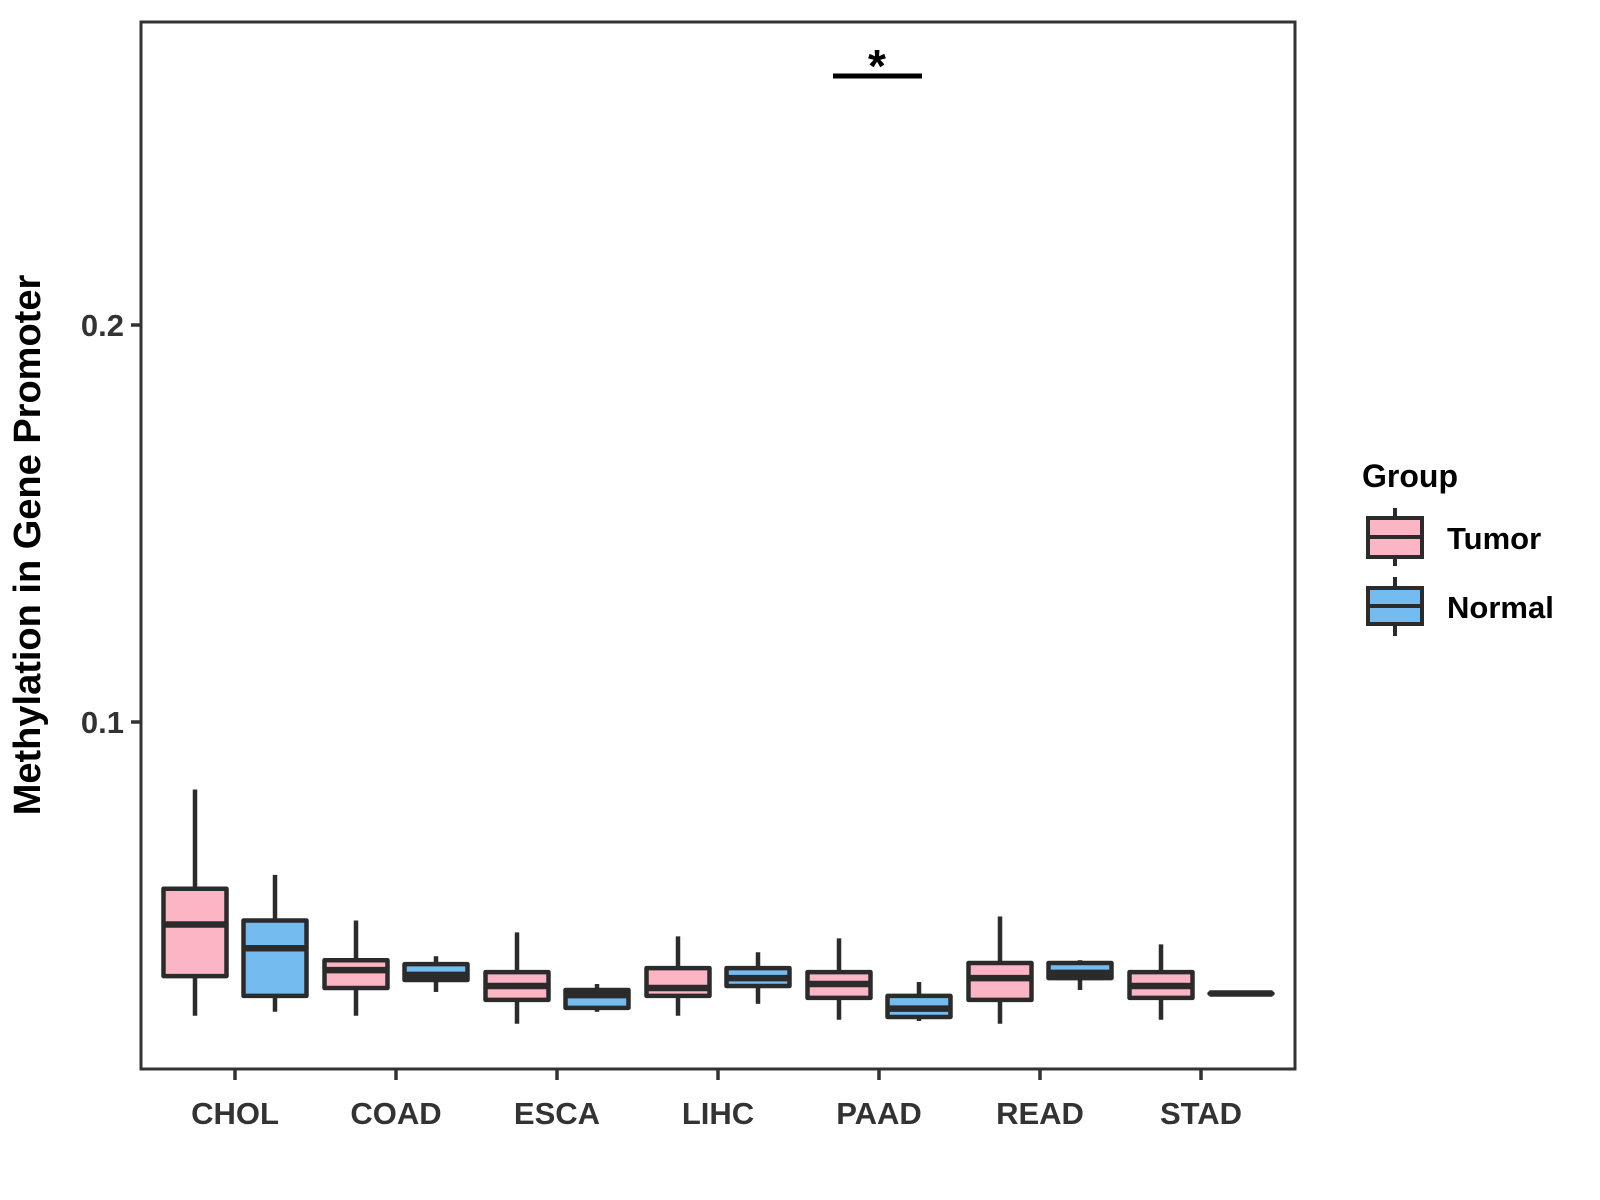  What do you see at coordinates (839, 979) in the screenshot?
I see `box-paad-tumor` at bounding box center [839, 979].